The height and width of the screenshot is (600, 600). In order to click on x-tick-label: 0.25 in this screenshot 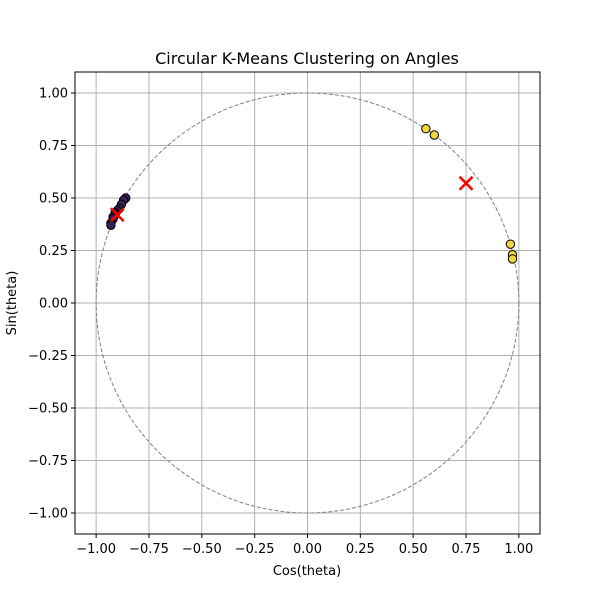, I will do `click(360, 549)`.